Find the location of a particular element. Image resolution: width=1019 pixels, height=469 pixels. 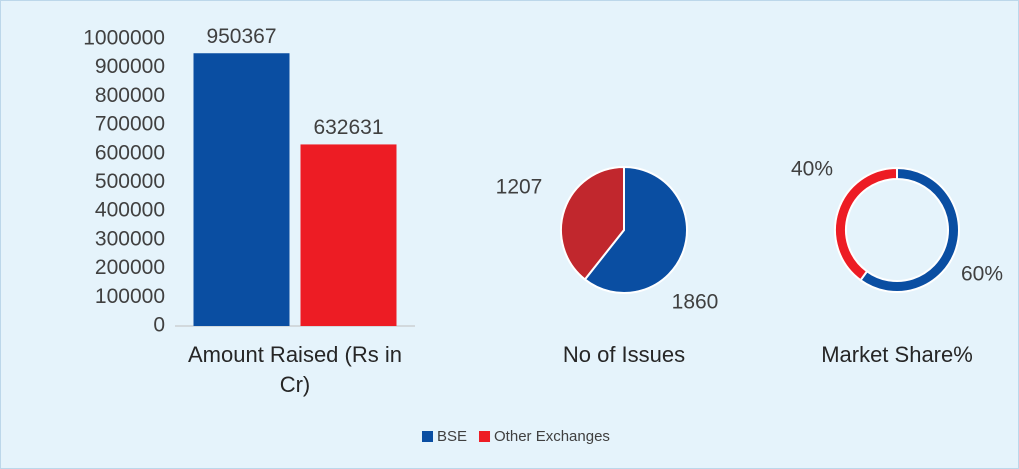

donut-slice is located at coordinates (866, 224).